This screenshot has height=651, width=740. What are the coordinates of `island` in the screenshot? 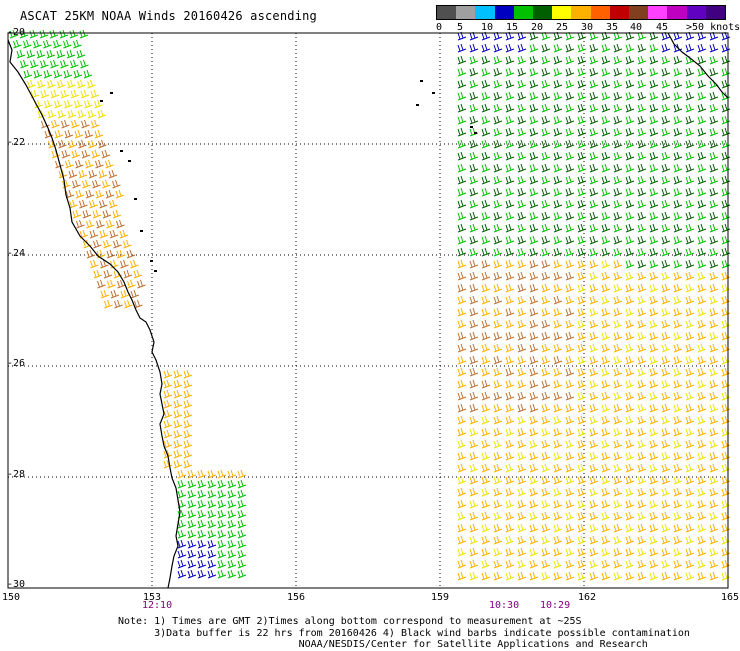 It's located at (129, 161).